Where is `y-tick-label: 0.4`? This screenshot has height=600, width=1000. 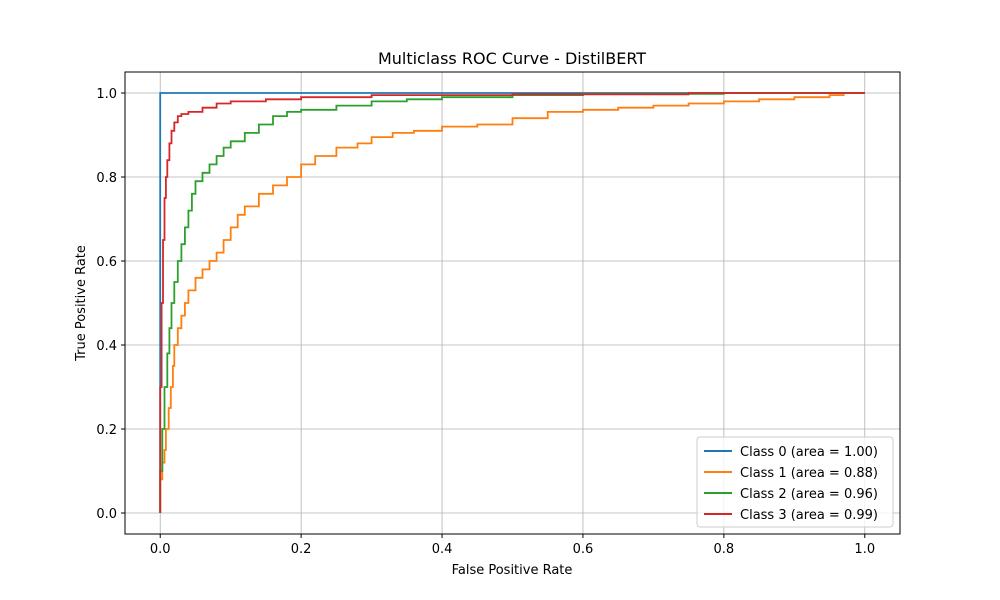 y-tick-label: 0.4 is located at coordinates (106, 346).